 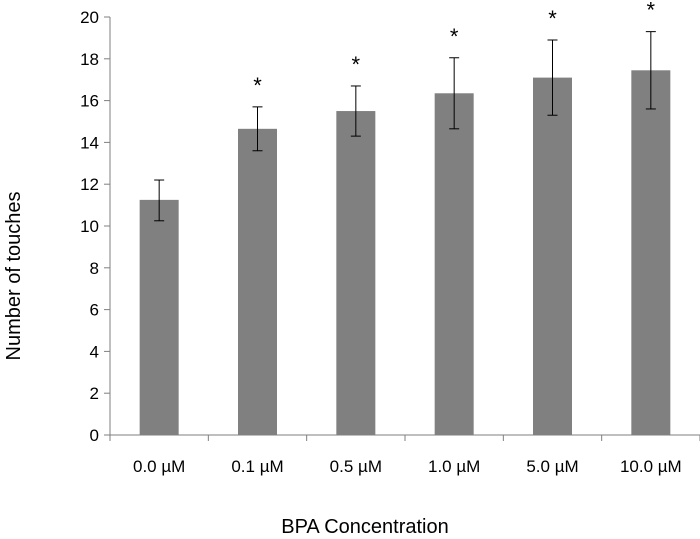 What do you see at coordinates (94, 435) in the screenshot?
I see `y-tick-label: 0` at bounding box center [94, 435].